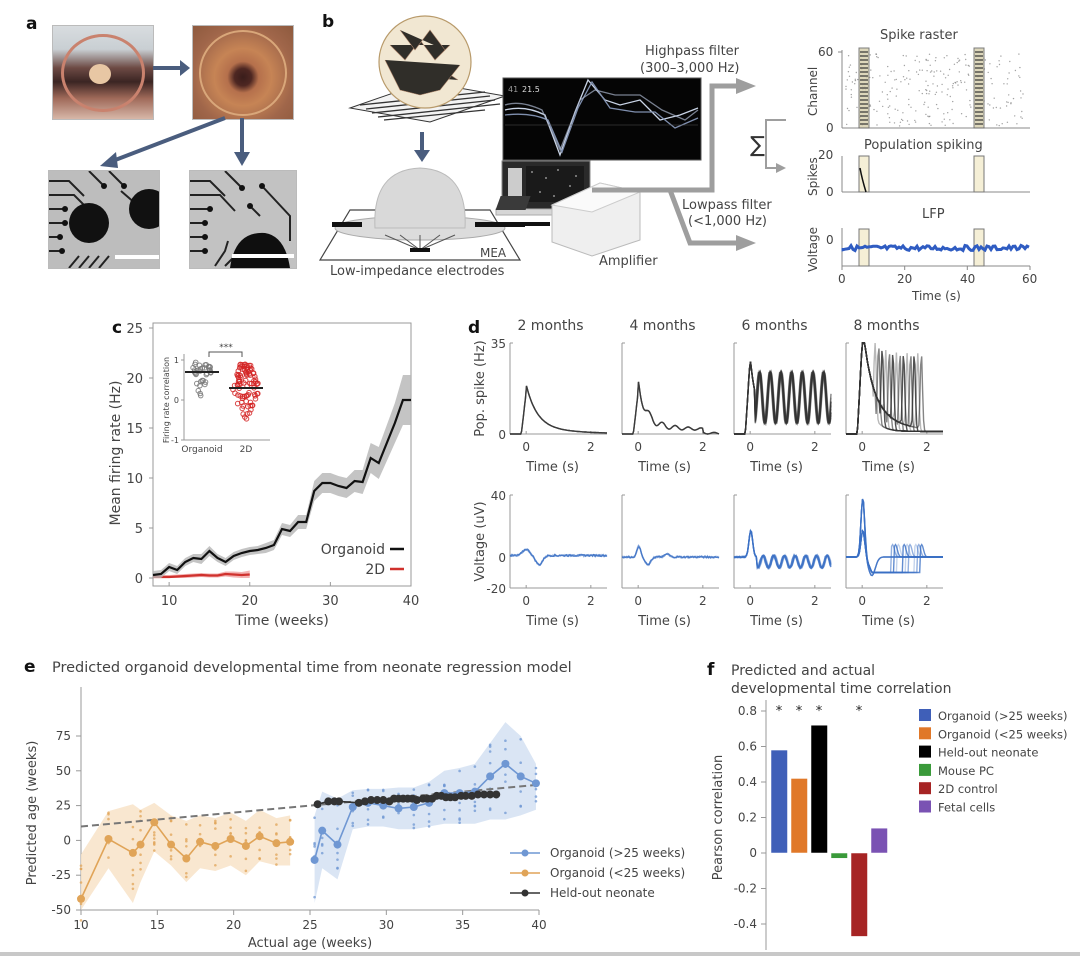 Image resolution: width=1080 pixels, height=956 pixels. What do you see at coordinates (176, 360) in the screenshot?
I see `inset-y-tick-label: 1` at bounding box center [176, 360].